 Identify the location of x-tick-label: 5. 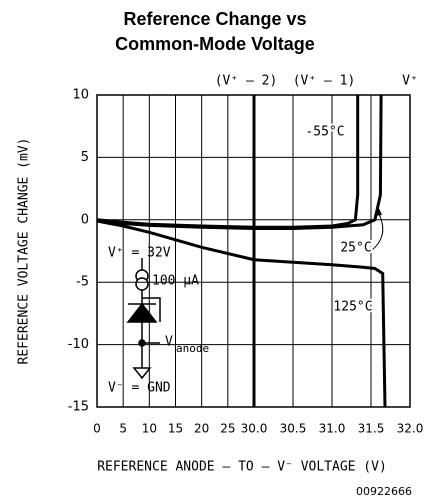
(123, 429).